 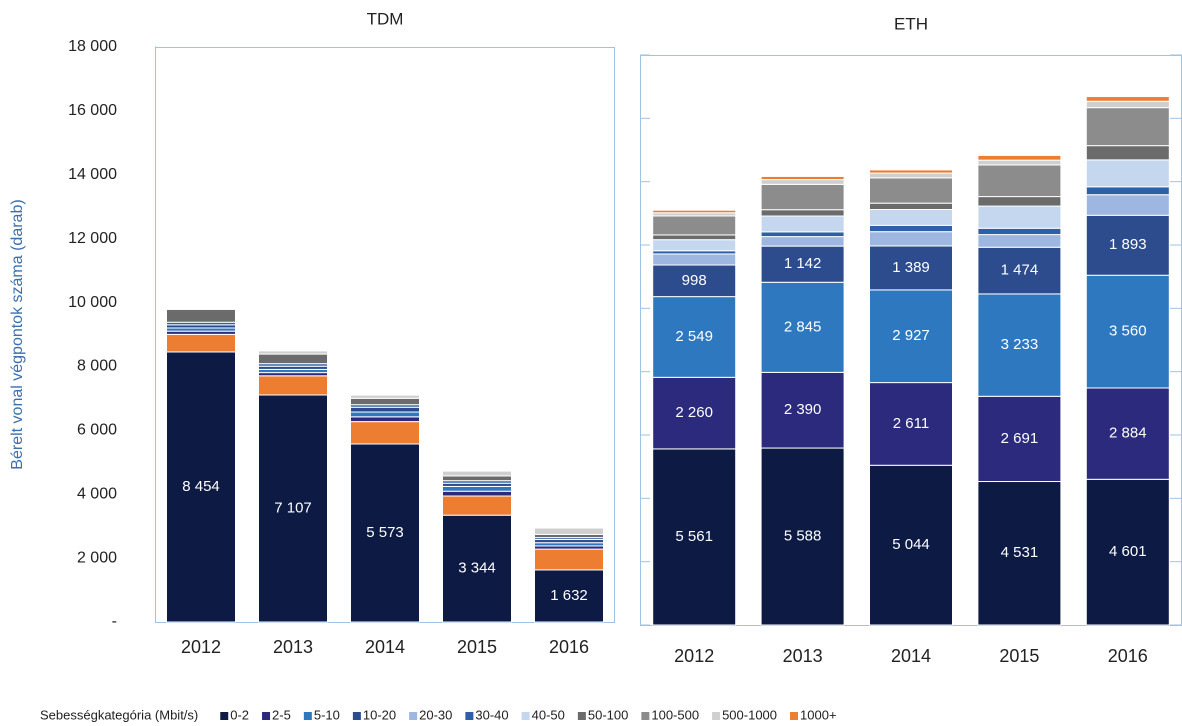 What do you see at coordinates (911, 544) in the screenshot?
I see `data-label: 5 044` at bounding box center [911, 544].